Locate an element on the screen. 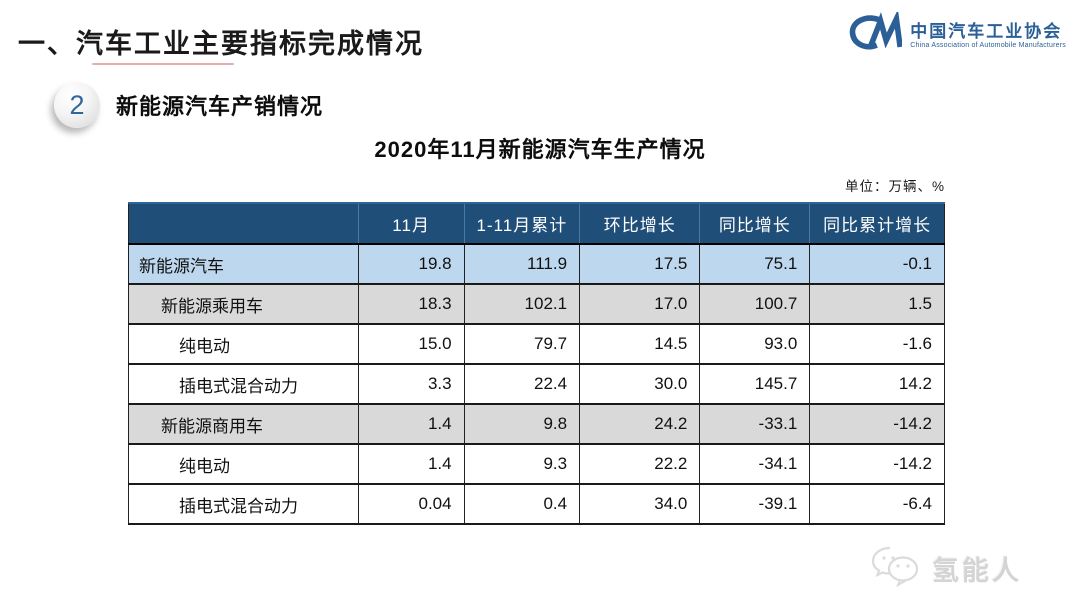  col-header: 11月 is located at coordinates (411, 223).